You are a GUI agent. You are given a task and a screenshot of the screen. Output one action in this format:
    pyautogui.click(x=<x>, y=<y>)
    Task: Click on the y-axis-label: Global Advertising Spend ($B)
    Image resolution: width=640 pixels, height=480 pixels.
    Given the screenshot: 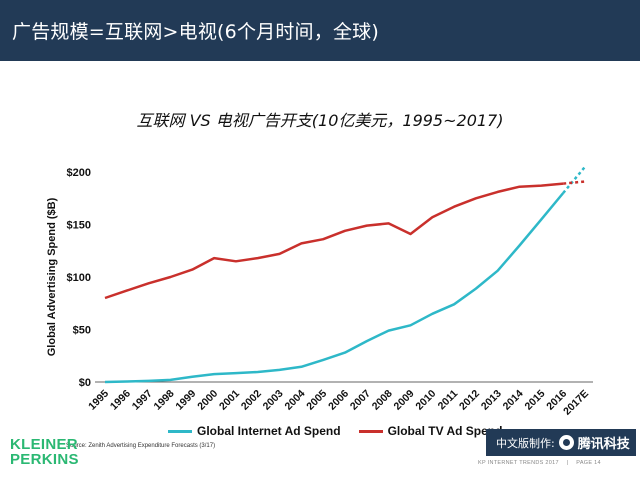 What is the action you would take?
    pyautogui.click(x=52, y=276)
    